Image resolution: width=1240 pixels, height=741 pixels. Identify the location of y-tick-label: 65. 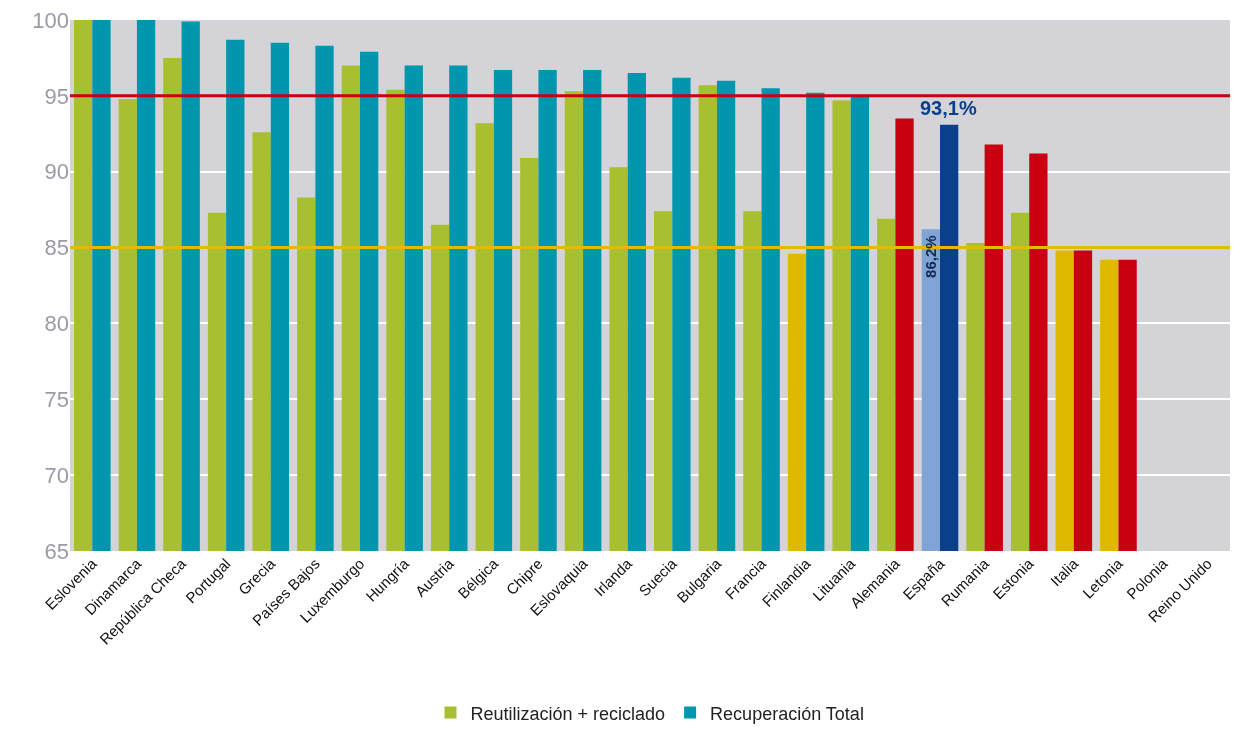
(56, 551).